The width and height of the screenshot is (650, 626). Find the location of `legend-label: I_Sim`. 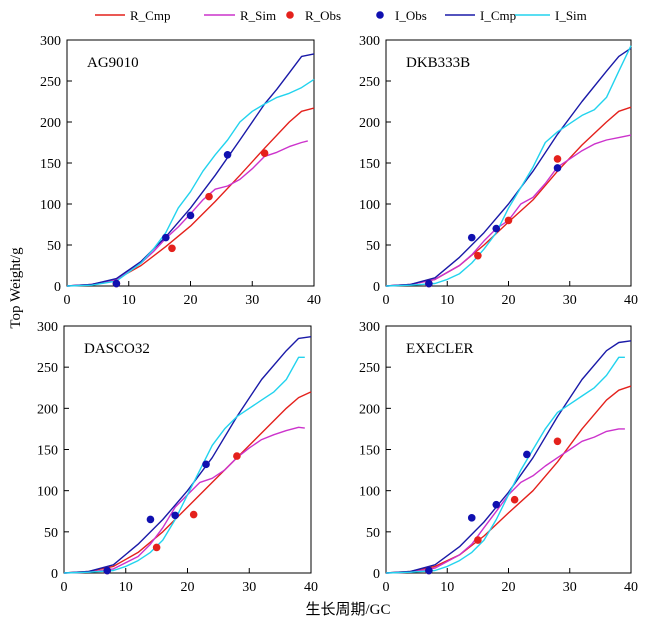

legend-label: I_Sim is located at coordinates (571, 15).